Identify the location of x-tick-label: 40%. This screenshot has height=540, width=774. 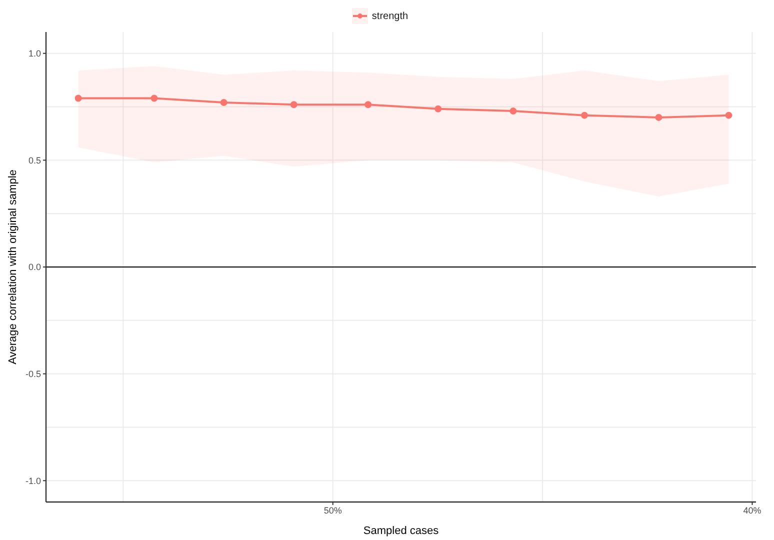
(752, 510).